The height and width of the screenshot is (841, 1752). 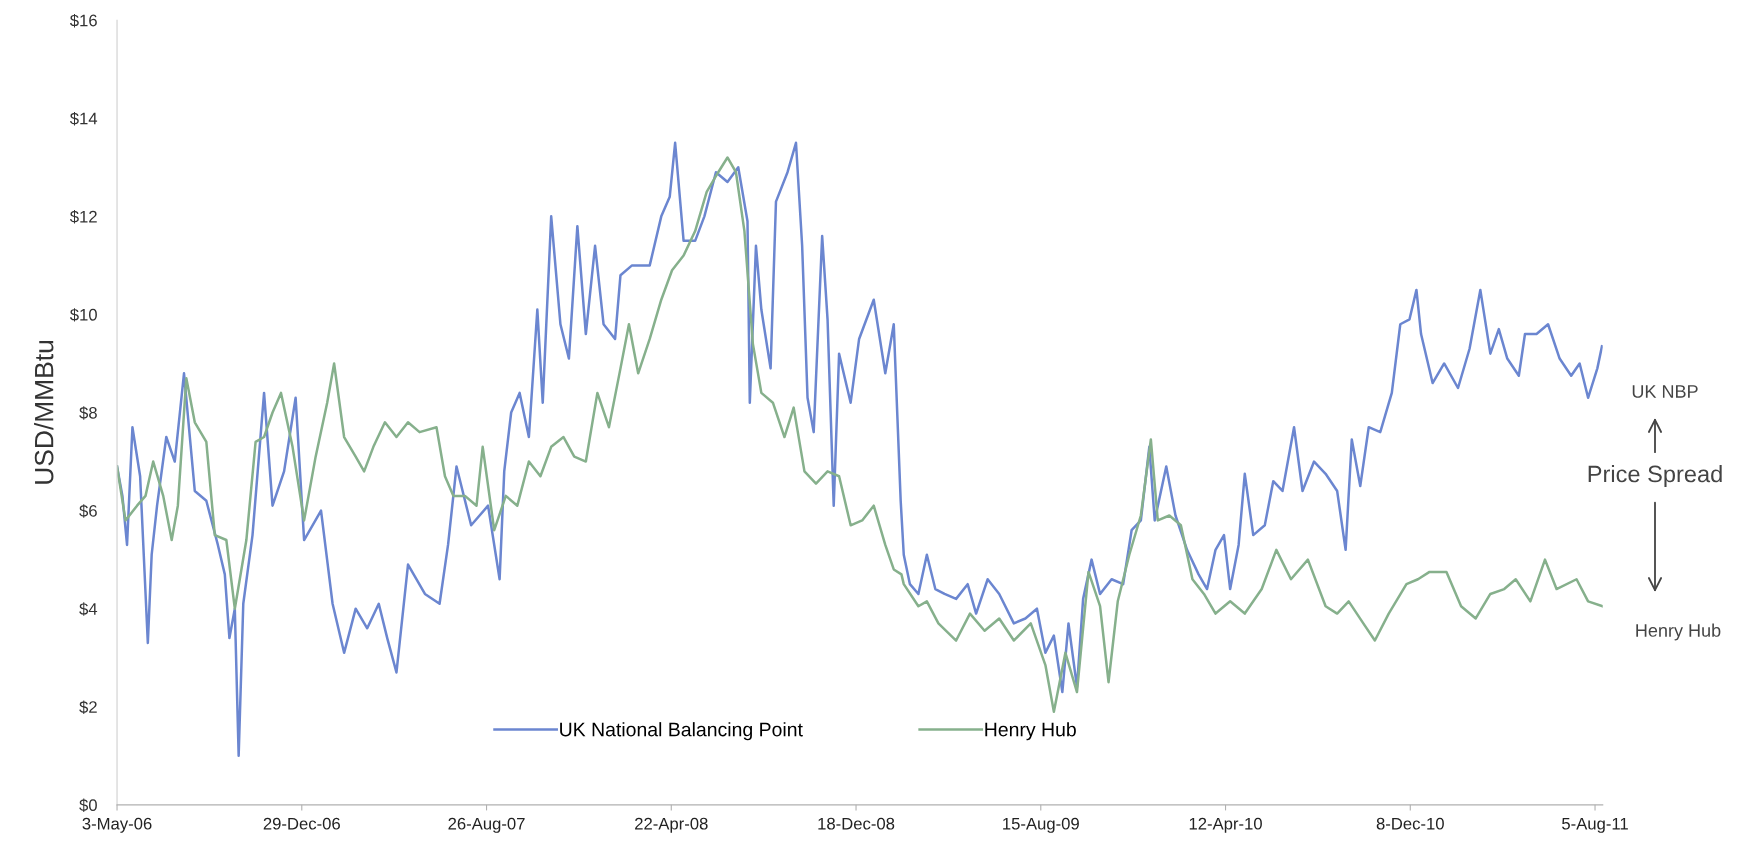 What do you see at coordinates (88, 805) in the screenshot?
I see `y-tick-label: $0` at bounding box center [88, 805].